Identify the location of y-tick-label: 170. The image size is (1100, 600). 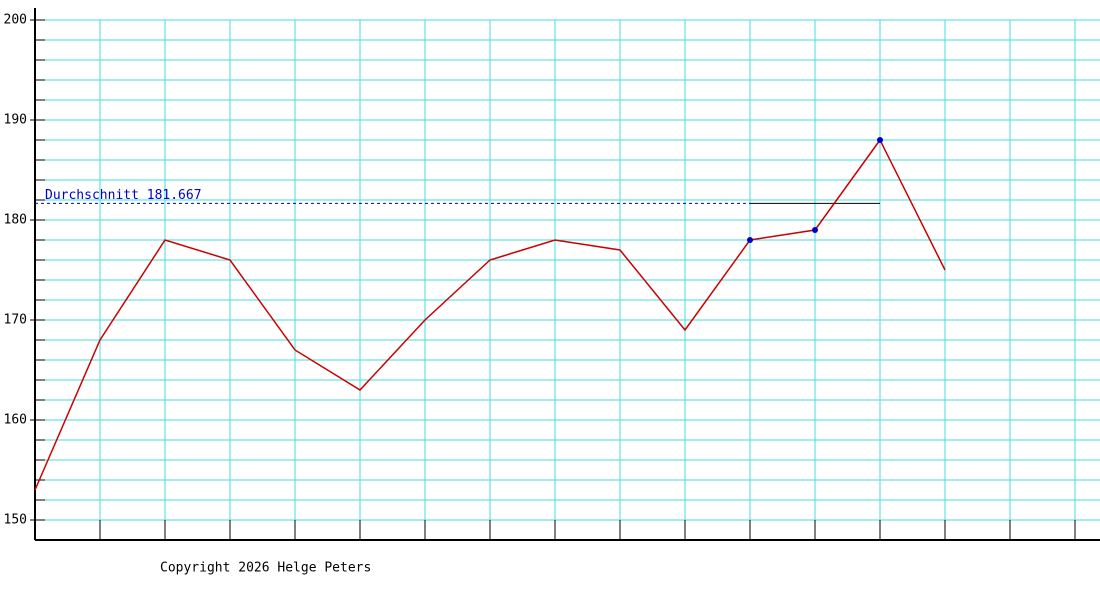
(15, 320).